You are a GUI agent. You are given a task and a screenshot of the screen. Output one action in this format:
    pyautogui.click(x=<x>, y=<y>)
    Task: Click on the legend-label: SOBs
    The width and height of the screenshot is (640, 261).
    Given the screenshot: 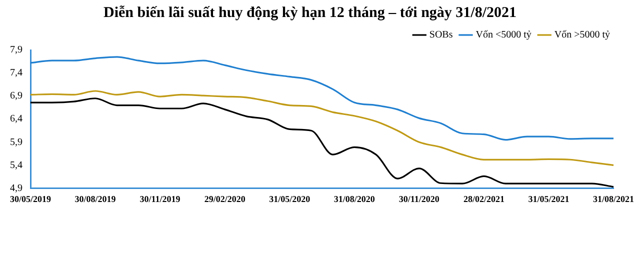 What is the action you would take?
    pyautogui.click(x=441, y=35)
    